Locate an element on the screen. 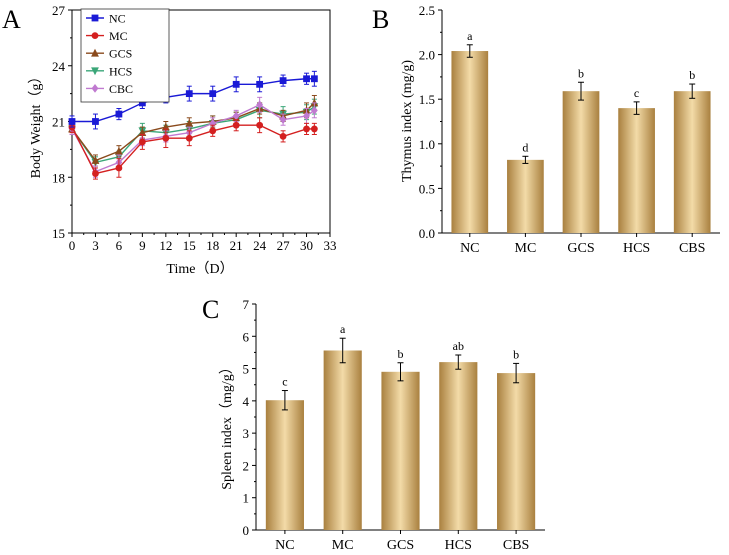 This screenshot has height=555, width=729. c-category-label: CBS is located at coordinates (516, 545).